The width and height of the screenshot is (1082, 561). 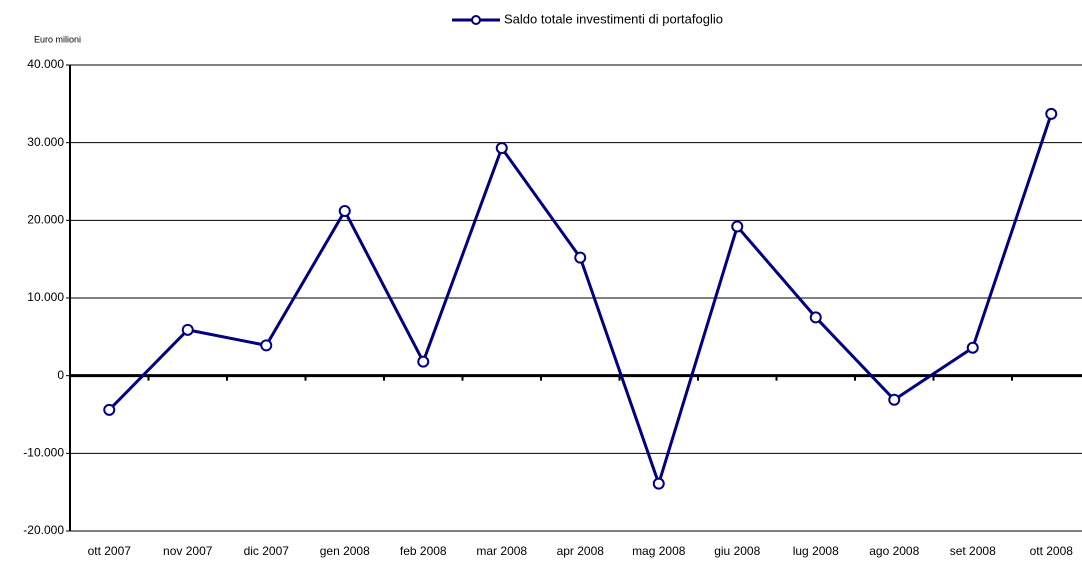 What do you see at coordinates (43, 453) in the screenshot?
I see `y-tick-label: -10.000` at bounding box center [43, 453].